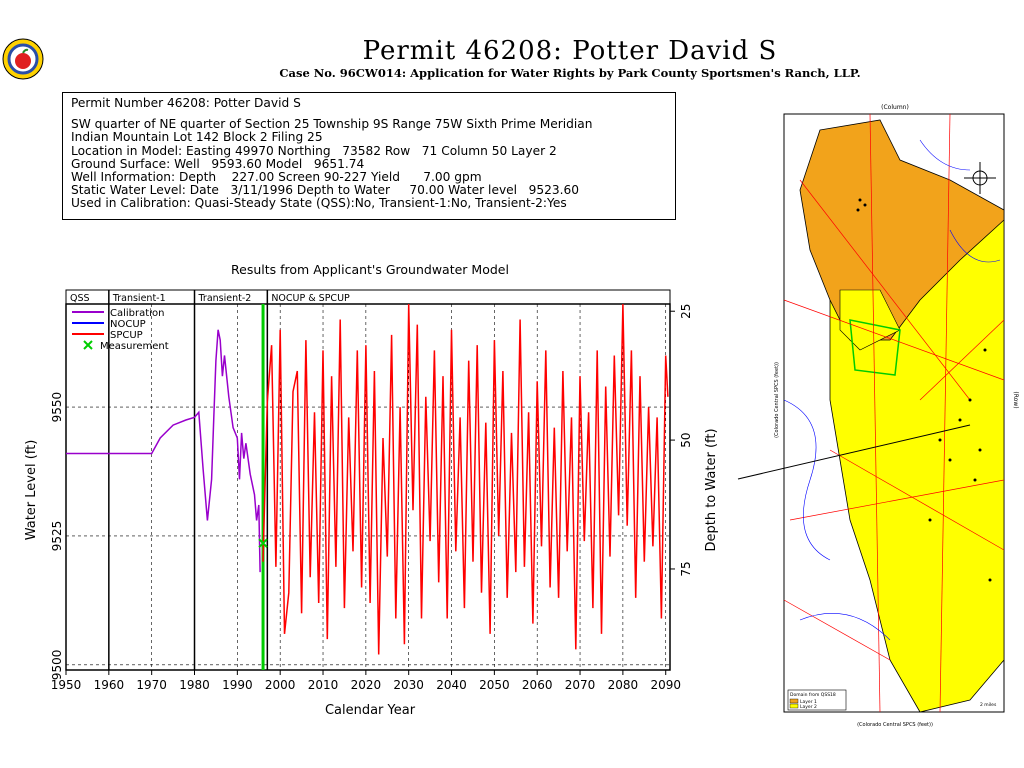  I want to click on y-axis-ticks: 9500 9525 9550, so click(57, 536).